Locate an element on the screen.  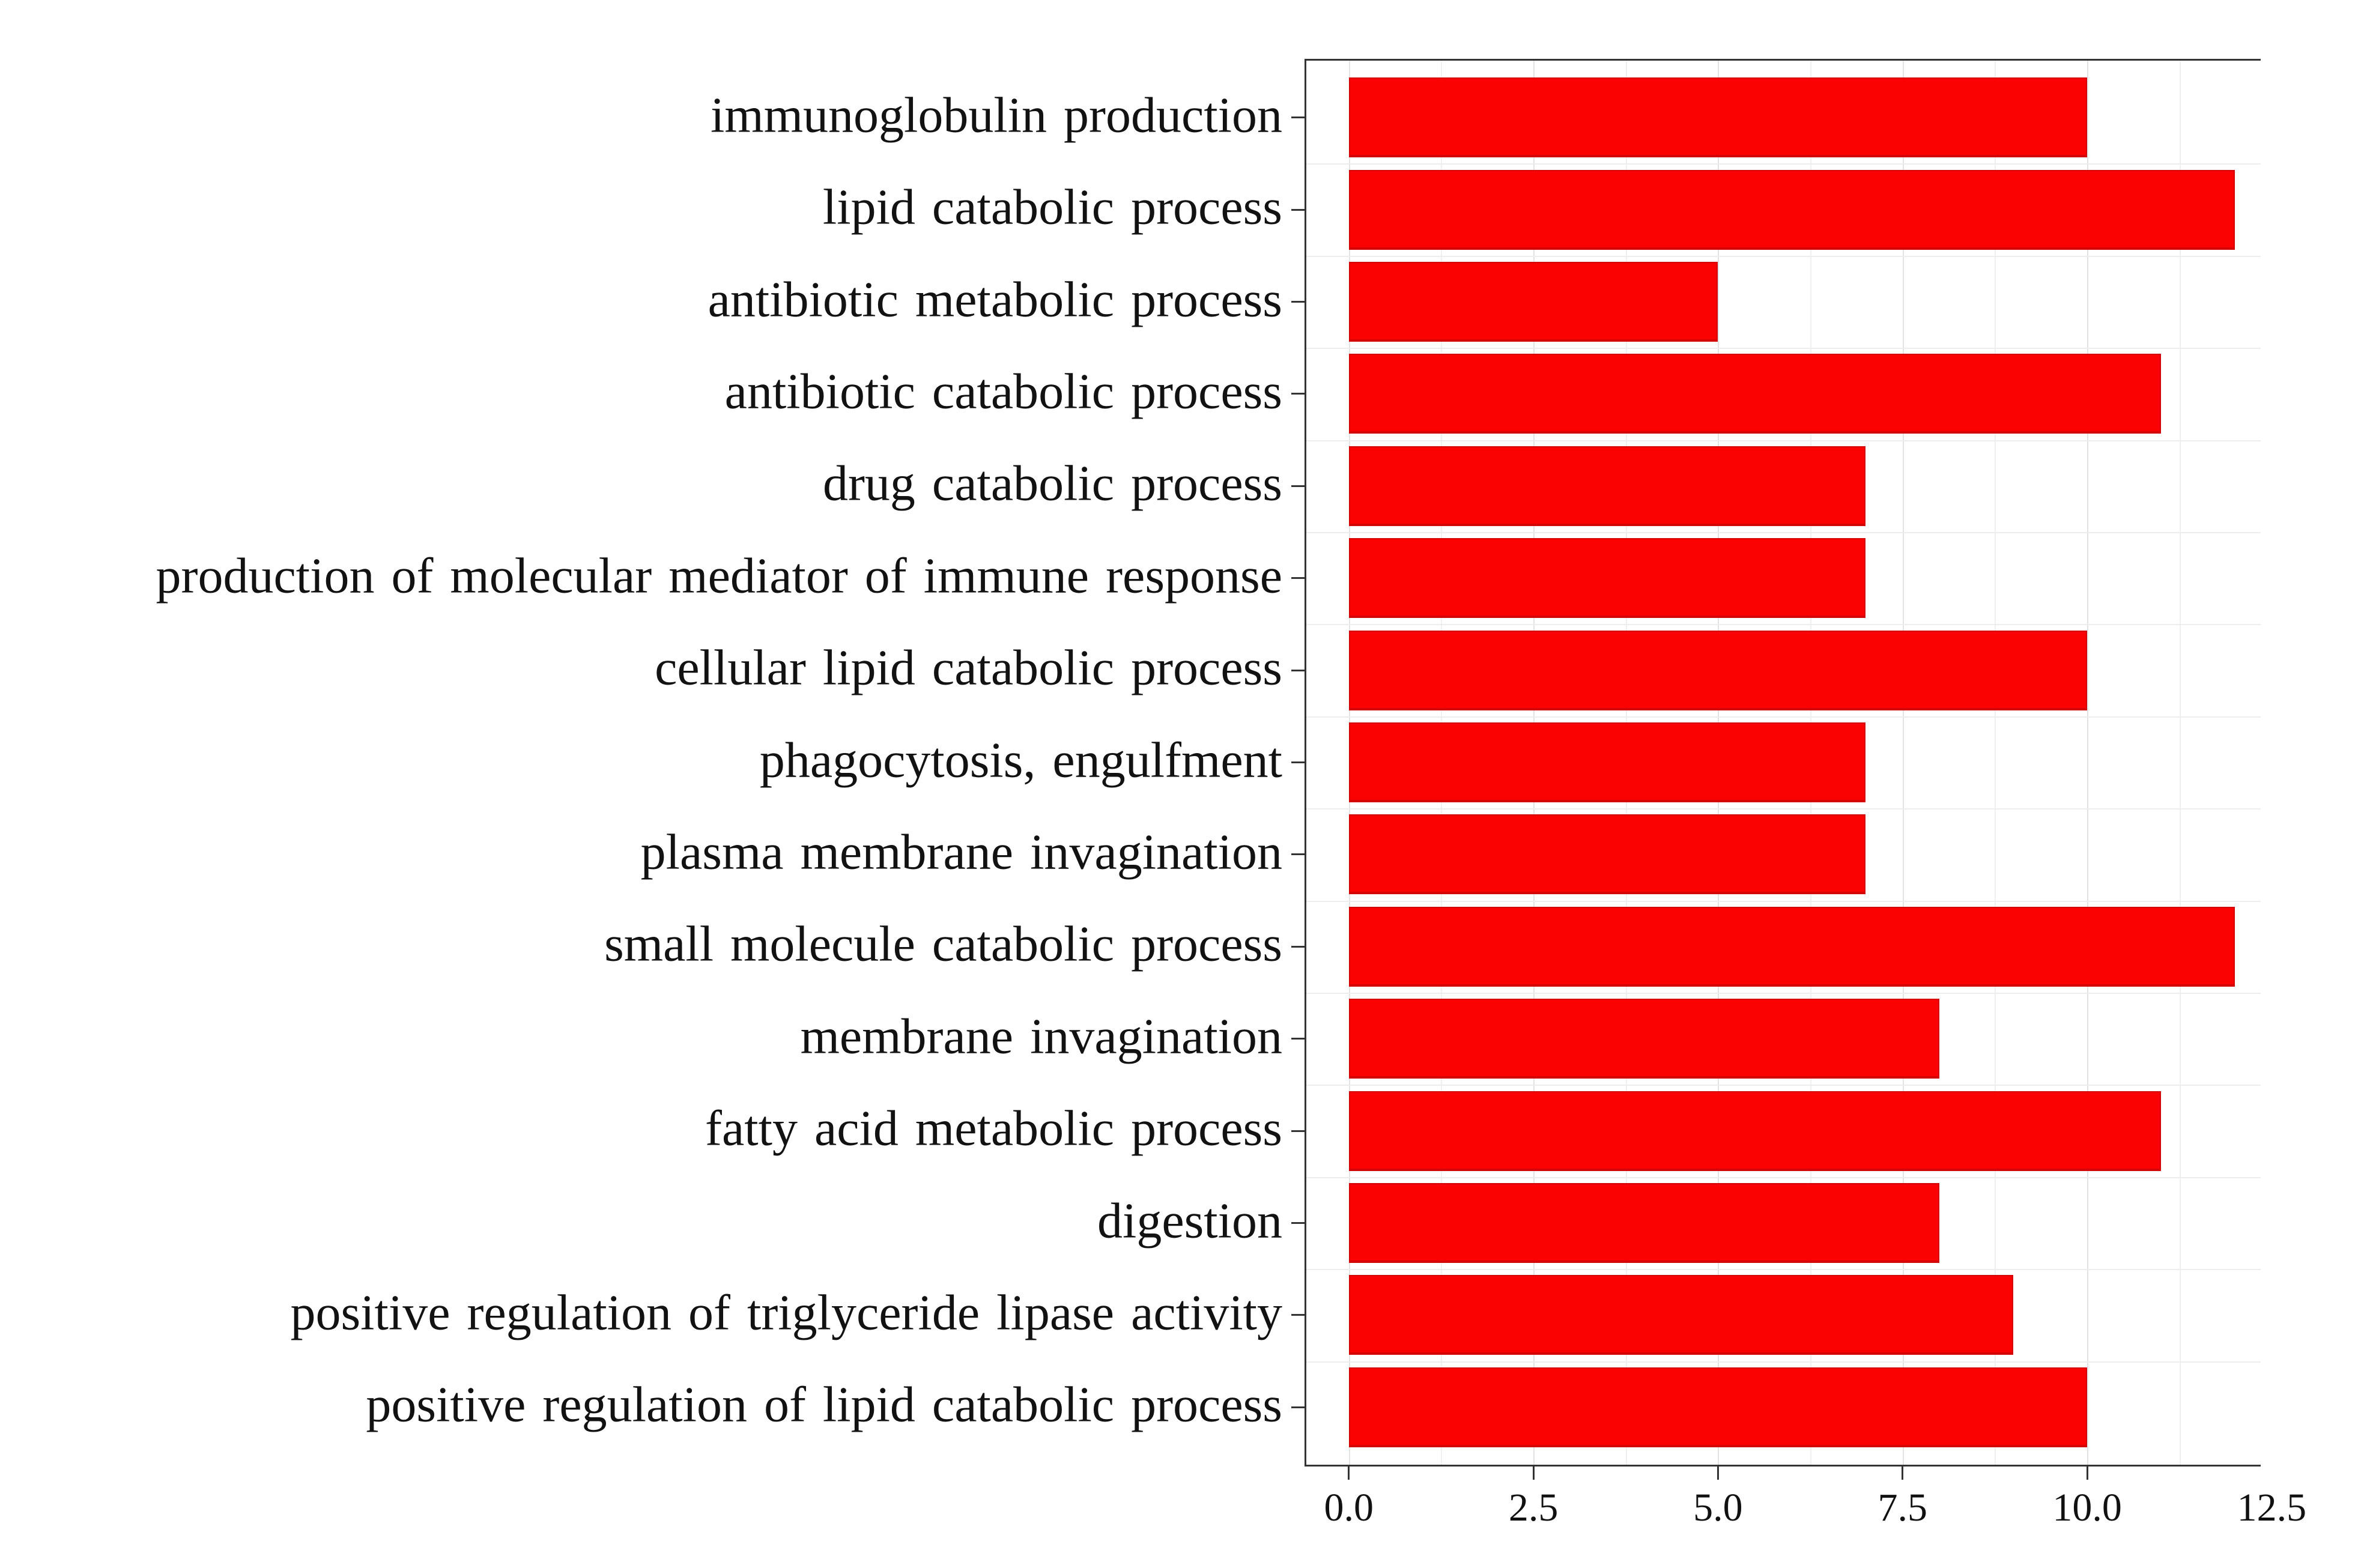
x-axis-line is located at coordinates (1783, 1466).